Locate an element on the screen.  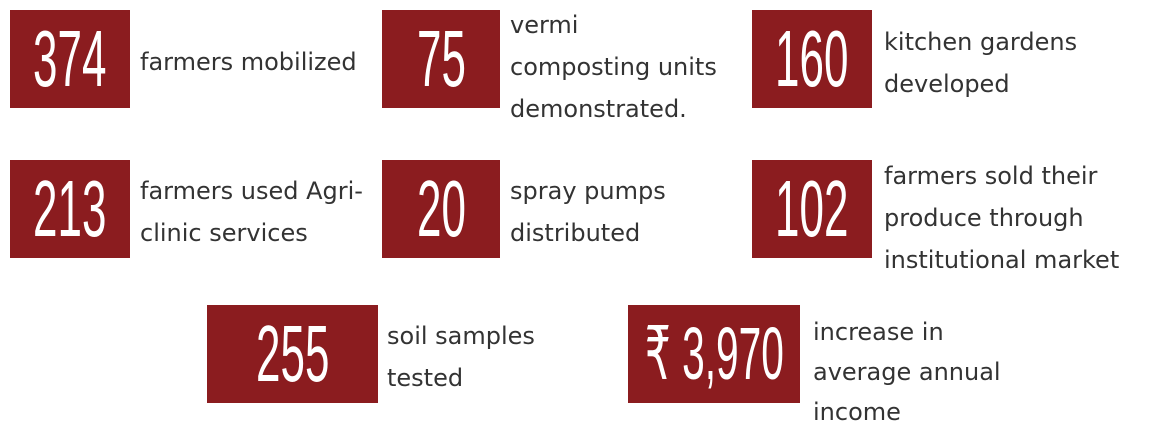
stat-box: 102 is located at coordinates (812, 209).